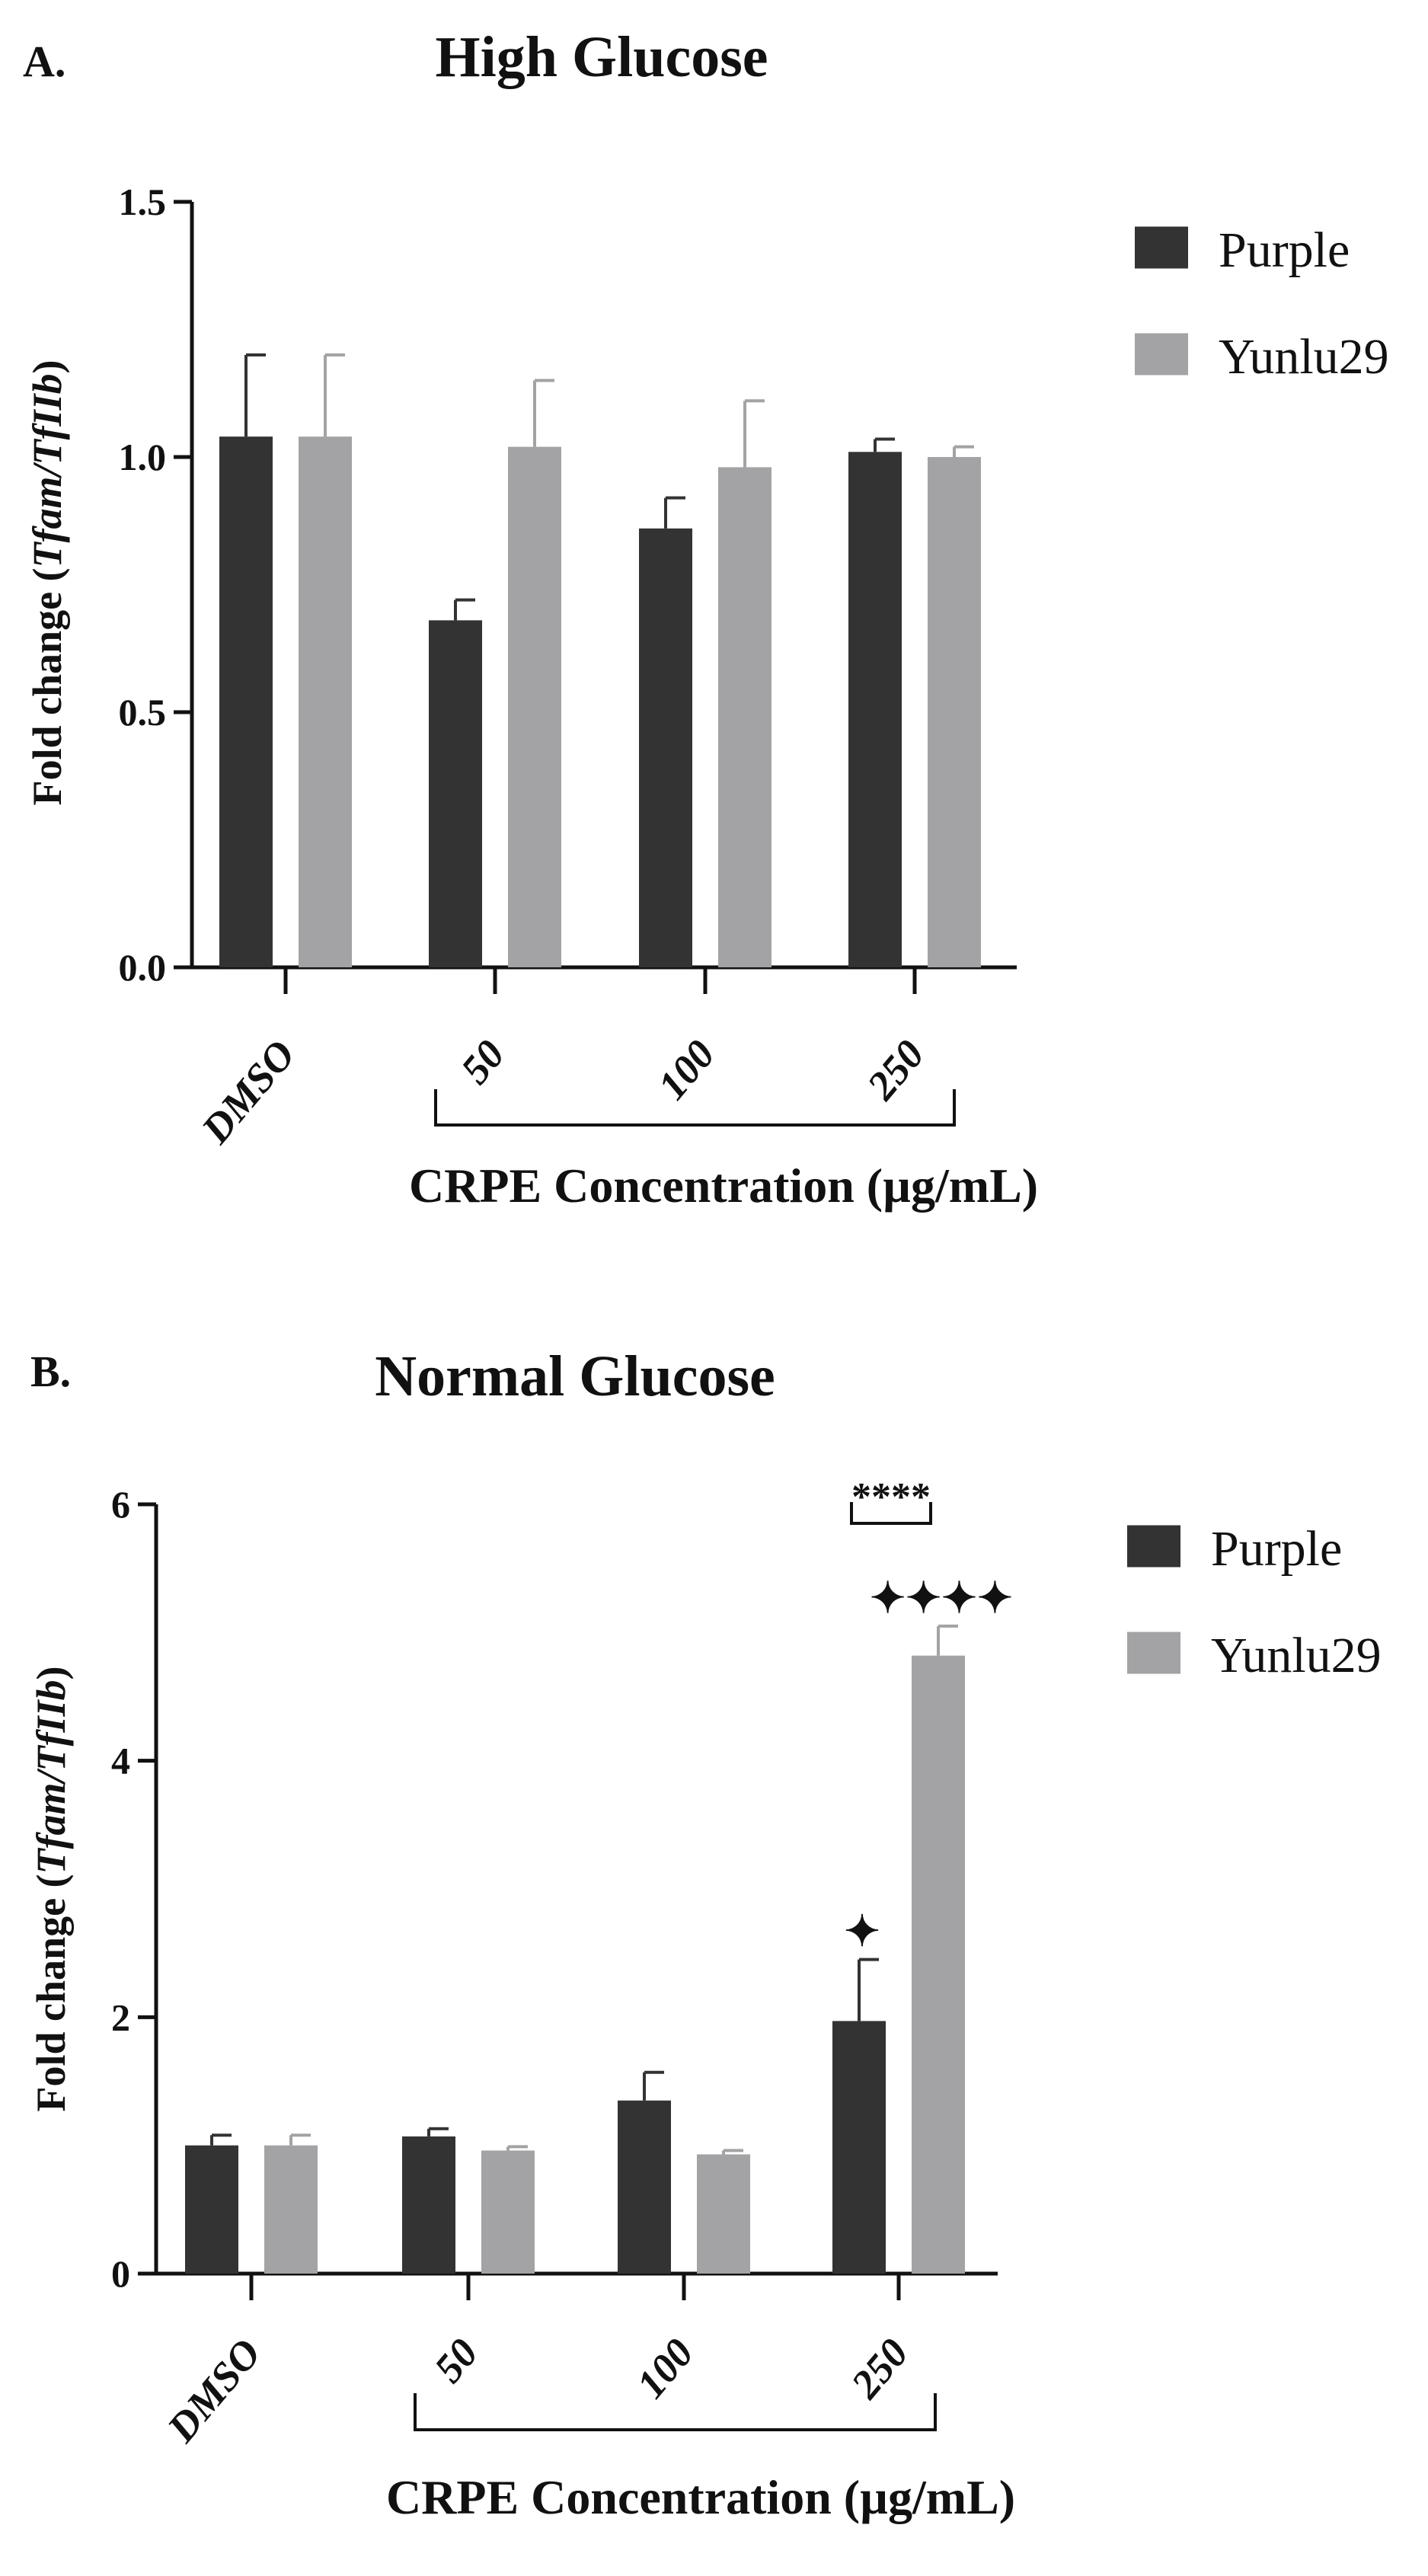 The image size is (1428, 2576). What do you see at coordinates (248, 1091) in the screenshot?
I see `chart-a-x-tick-label: DMSO` at bounding box center [248, 1091].